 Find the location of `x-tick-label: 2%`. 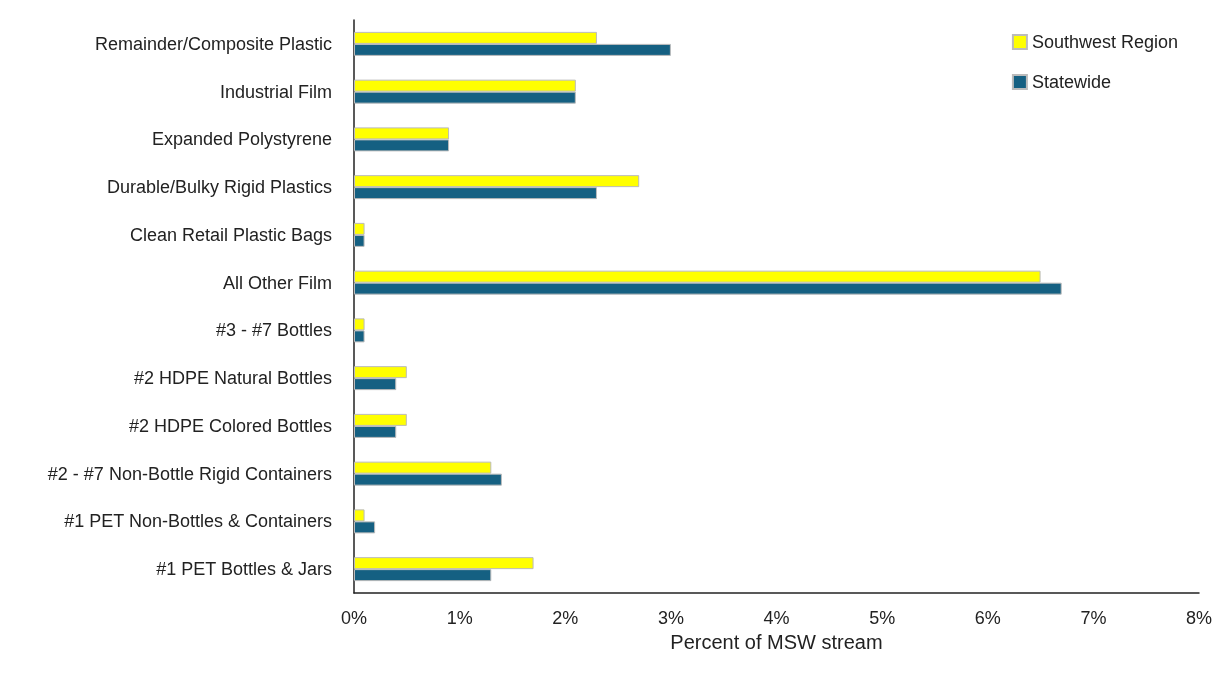

x-tick-label: 2% is located at coordinates (565, 618).